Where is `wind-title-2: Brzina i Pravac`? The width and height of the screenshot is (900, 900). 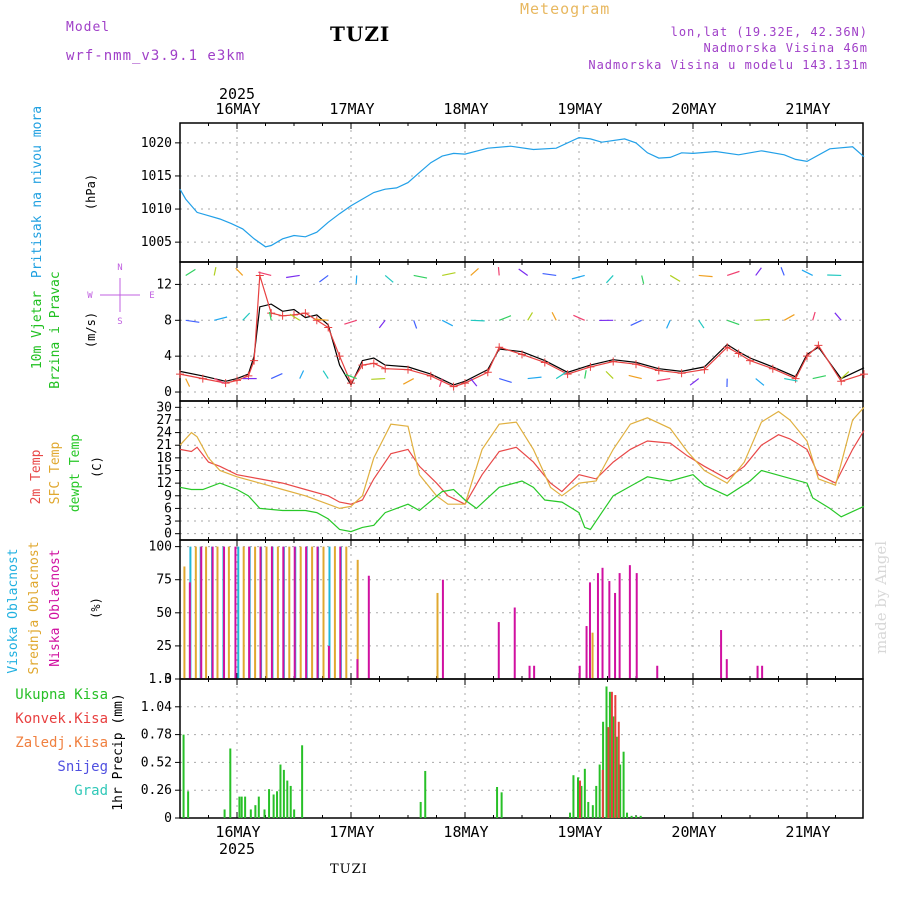
wind-title-2: Brzina i Pravac is located at coordinates (55, 329).